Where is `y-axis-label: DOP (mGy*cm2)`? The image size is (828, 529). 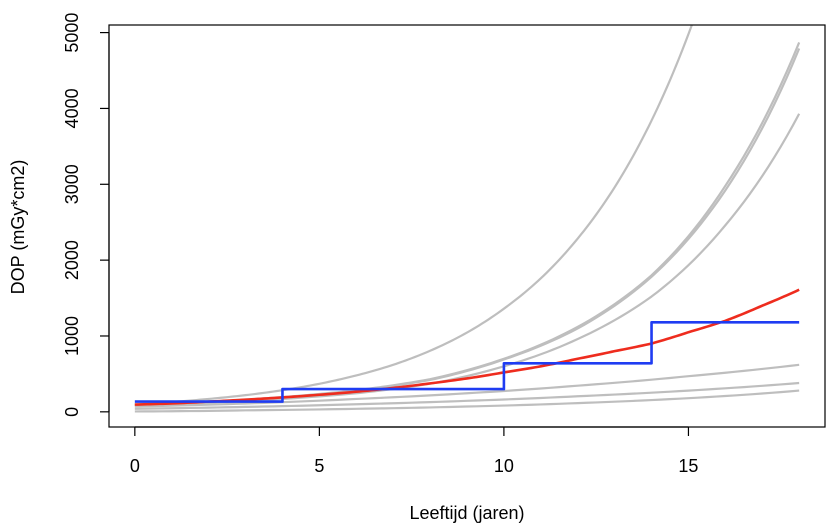
y-axis-label: DOP (mGy*cm2) is located at coordinates (18, 227).